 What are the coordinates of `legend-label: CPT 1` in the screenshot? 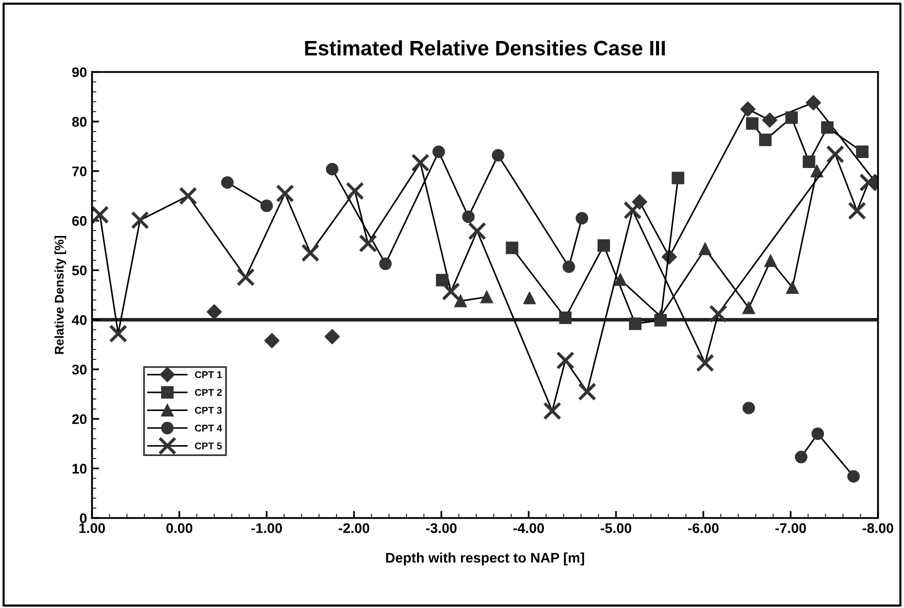 It's located at (208, 374).